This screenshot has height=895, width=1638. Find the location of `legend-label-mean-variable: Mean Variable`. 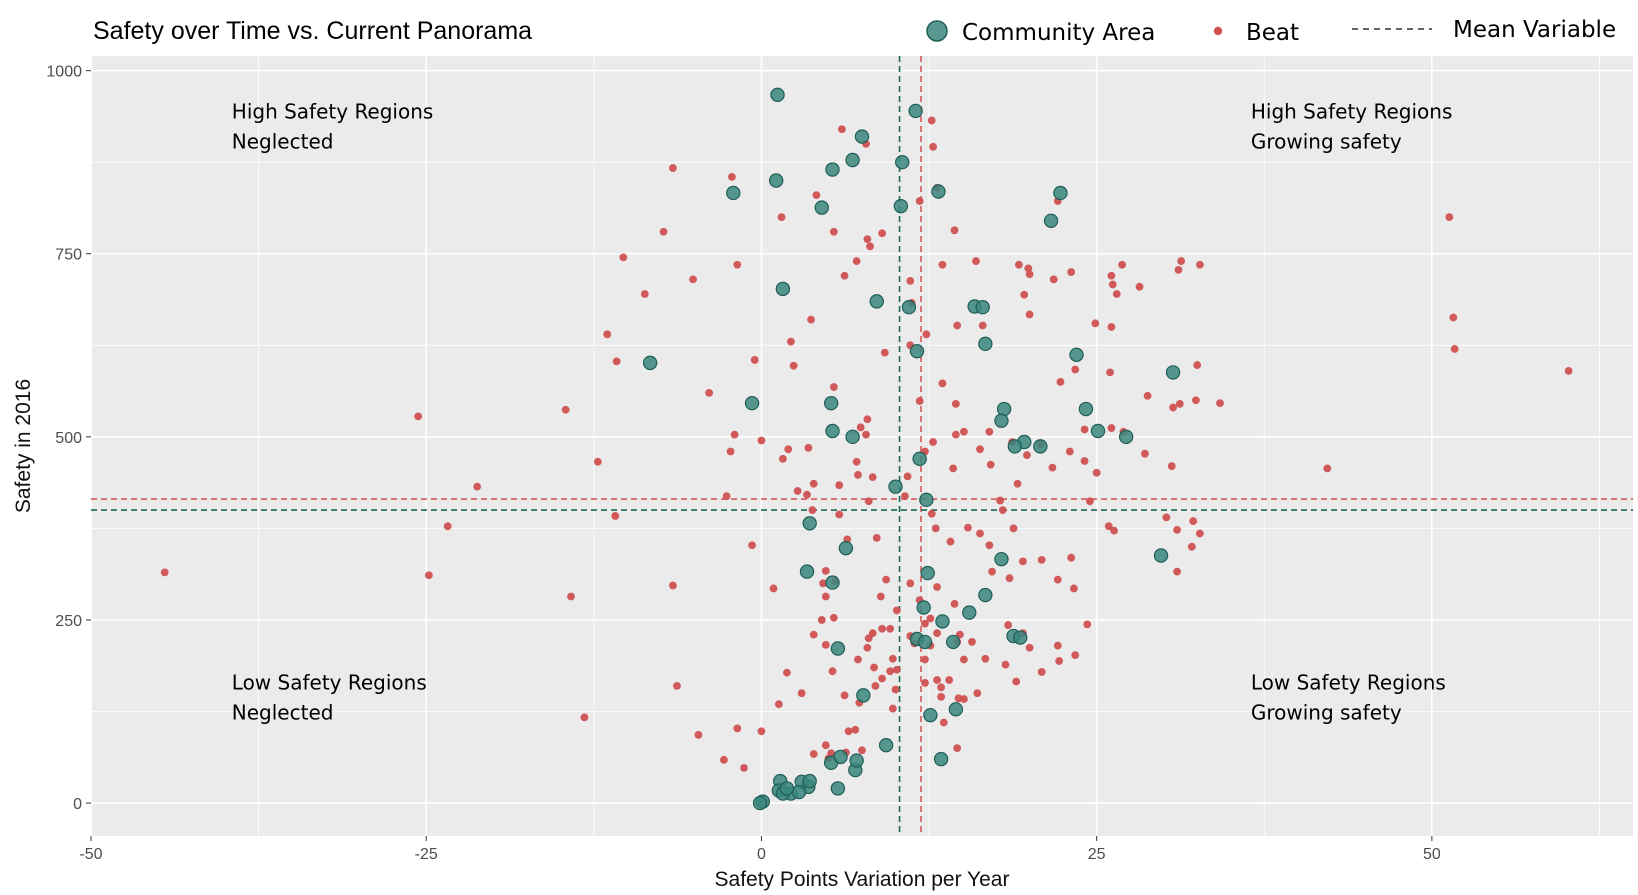

legend-label-mean-variable: Mean Variable is located at coordinates (1534, 30).